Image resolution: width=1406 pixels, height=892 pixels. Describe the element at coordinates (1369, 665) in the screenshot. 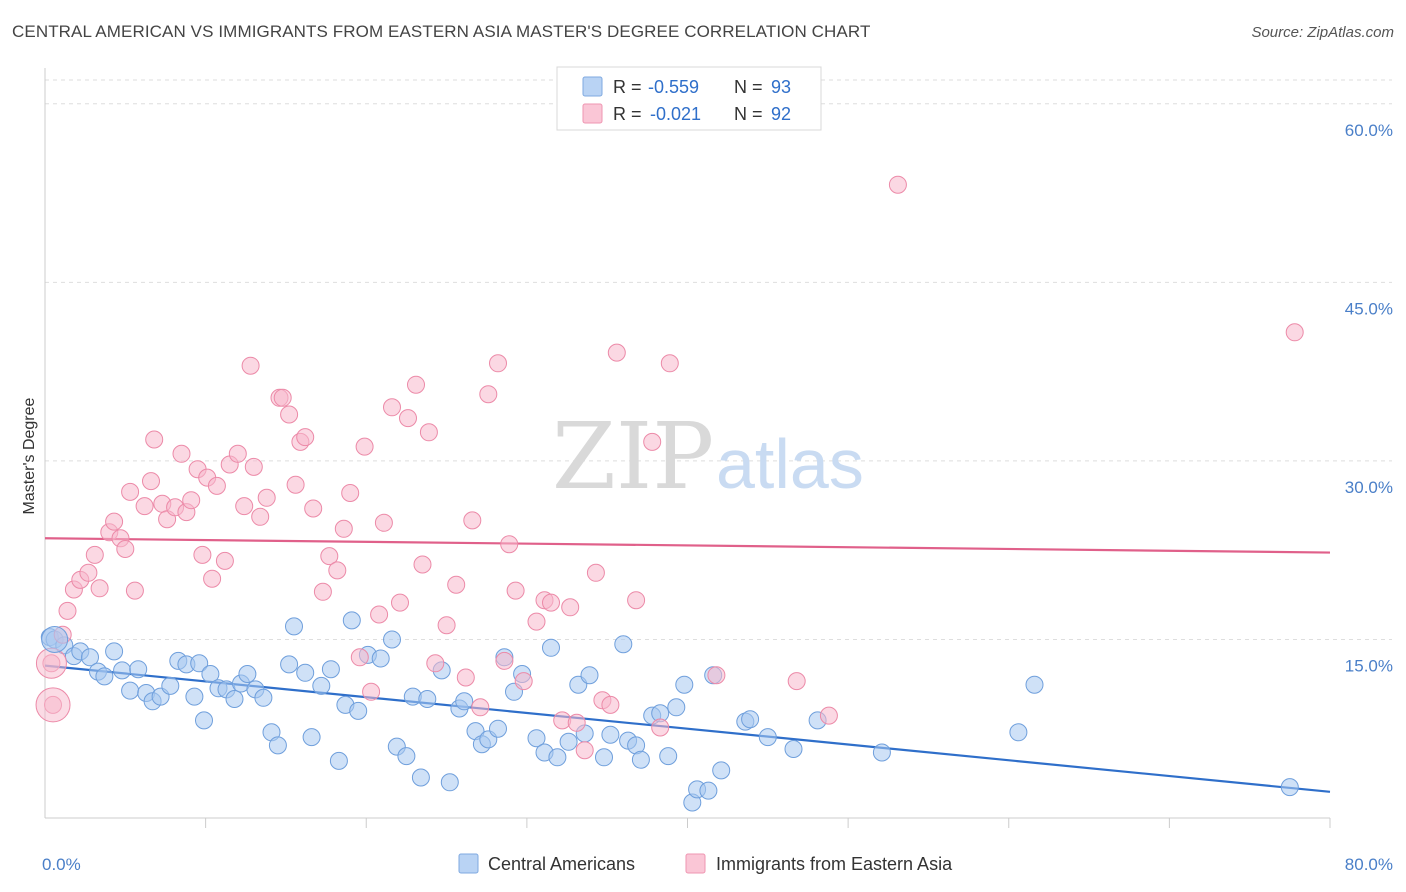

I see `y-tick-label: 15.0%` at that location.